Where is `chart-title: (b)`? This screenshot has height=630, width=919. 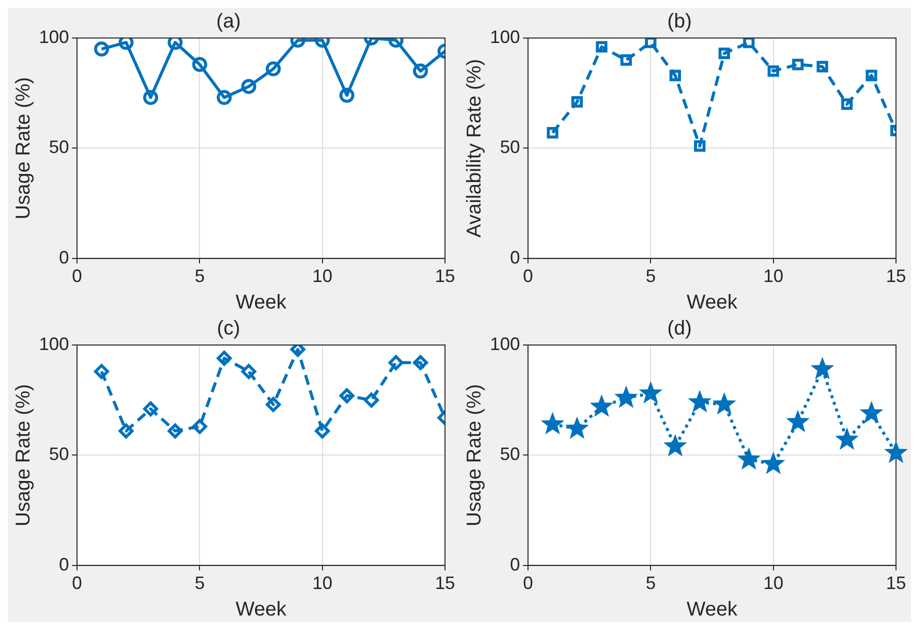 chart-title: (b) is located at coordinates (679, 21).